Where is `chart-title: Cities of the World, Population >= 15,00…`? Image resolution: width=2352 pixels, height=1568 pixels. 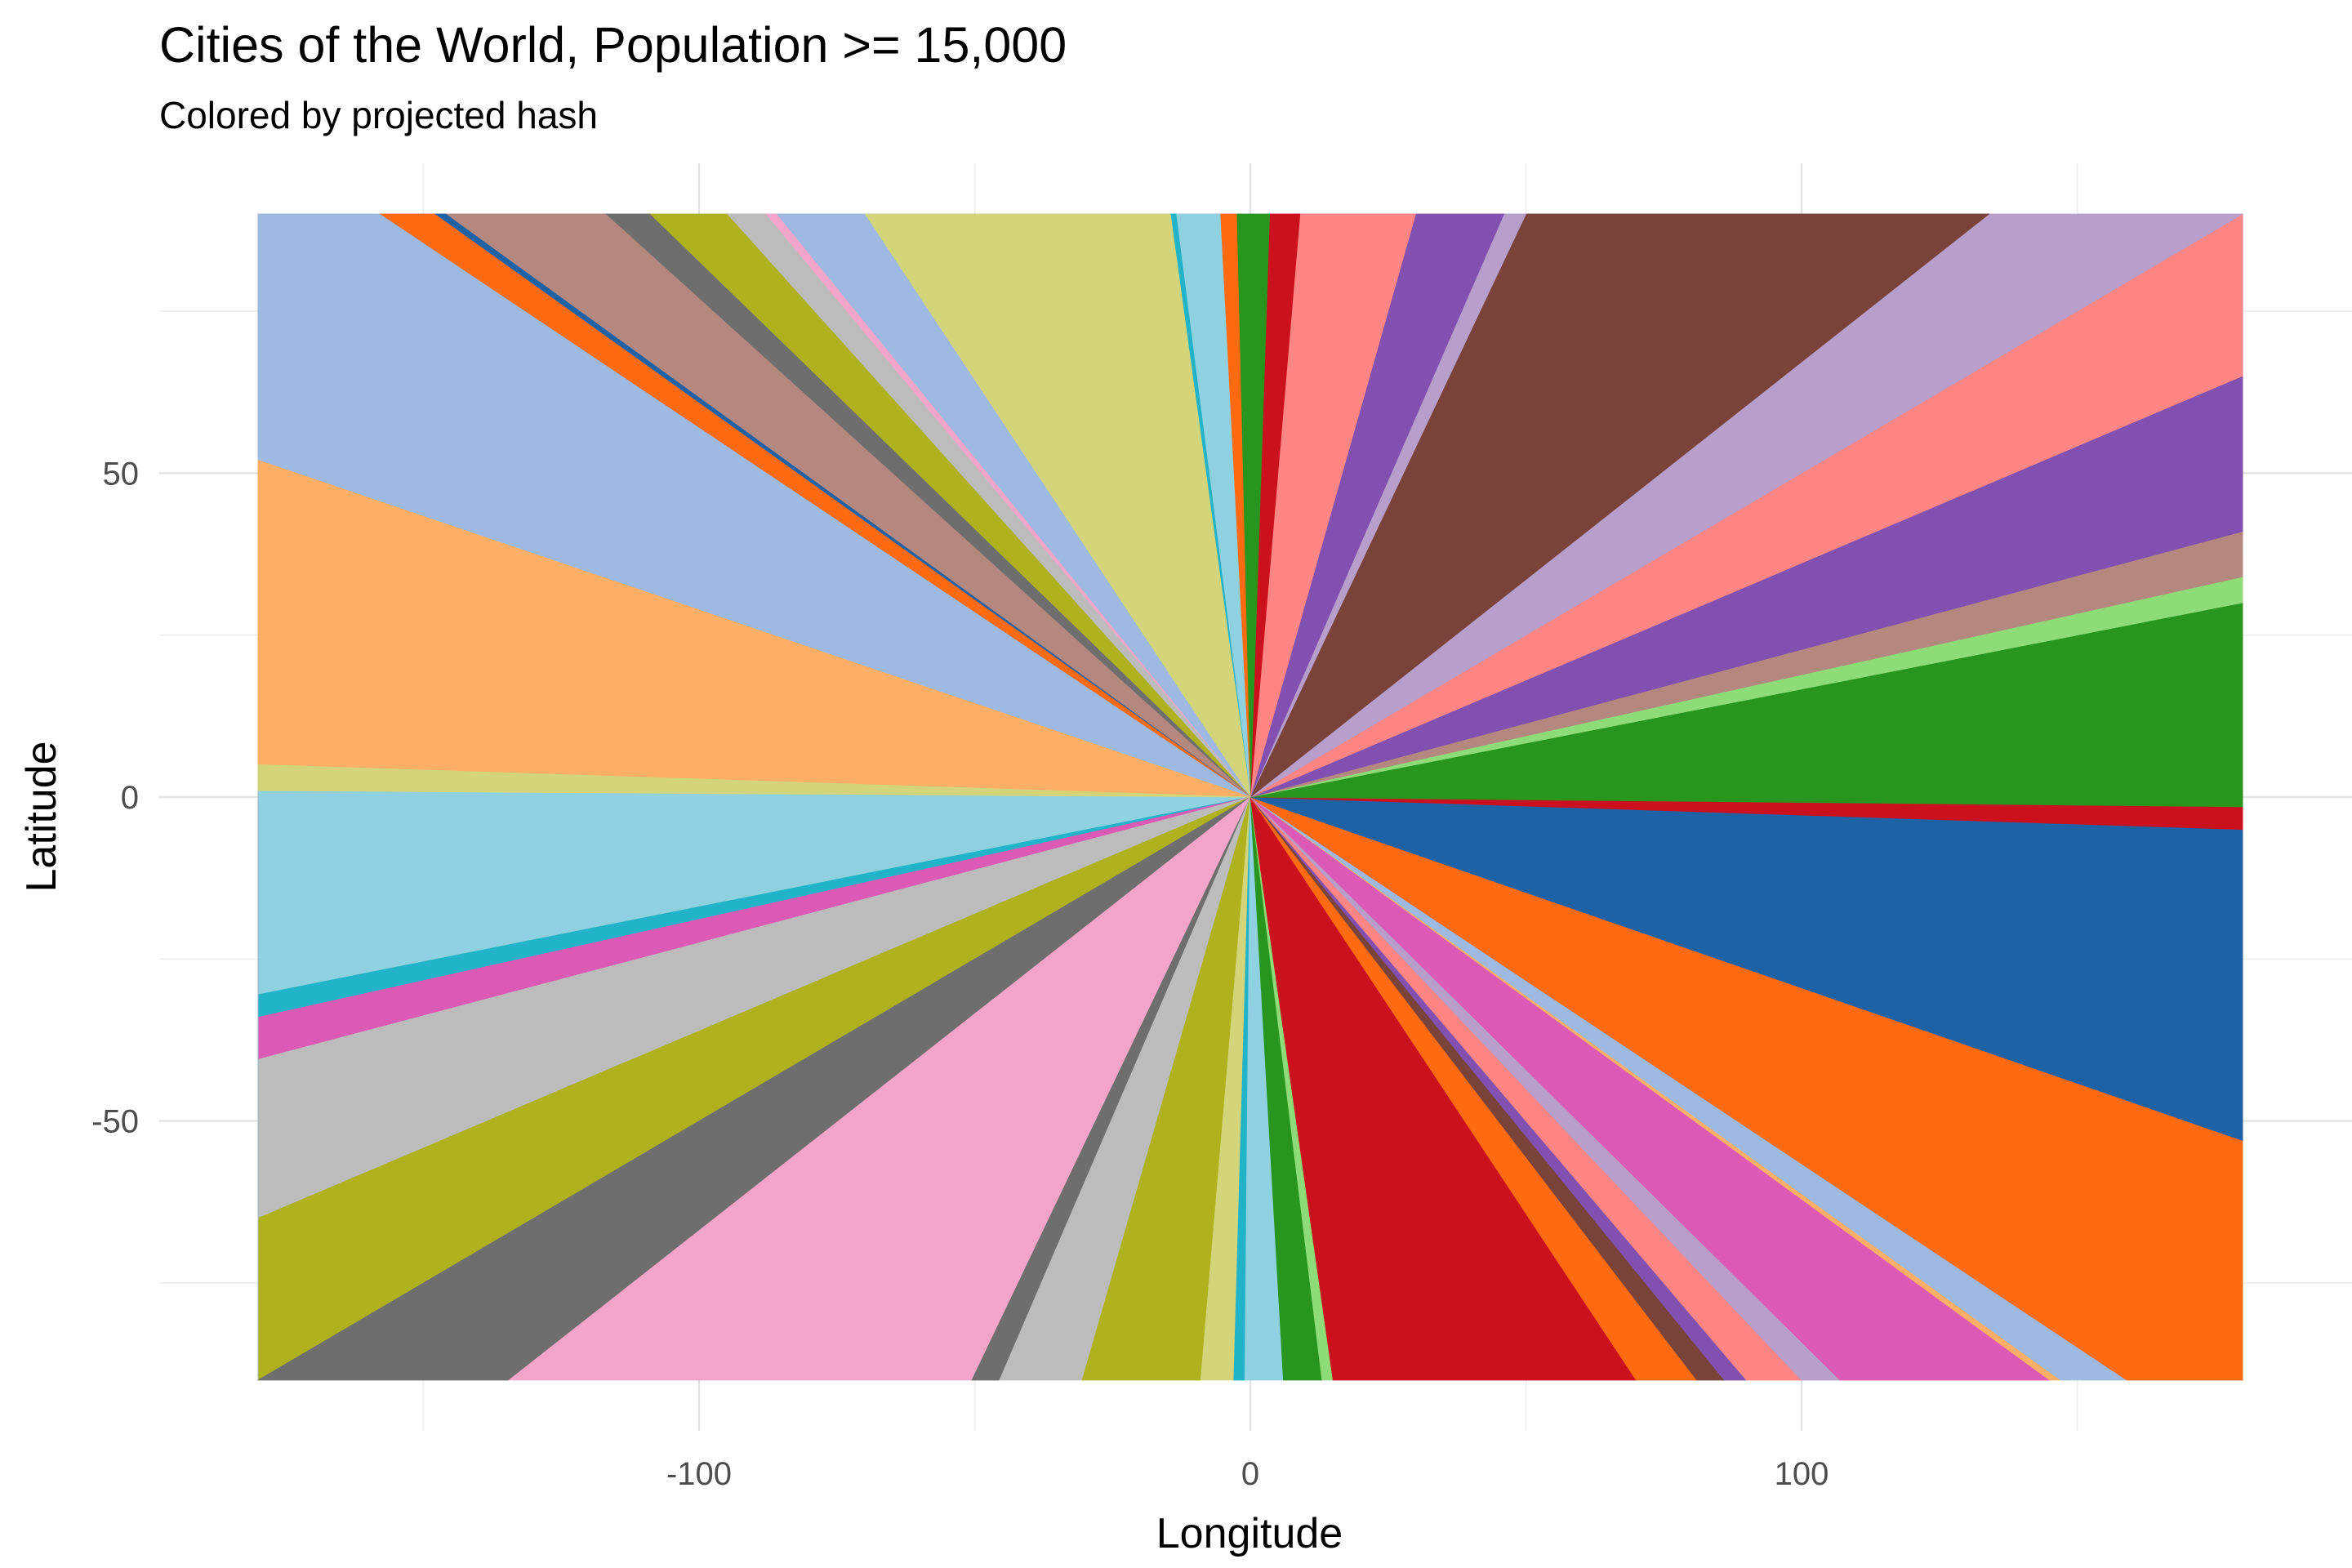 chart-title: Cities of the World, Population >= 15,00… is located at coordinates (613, 45).